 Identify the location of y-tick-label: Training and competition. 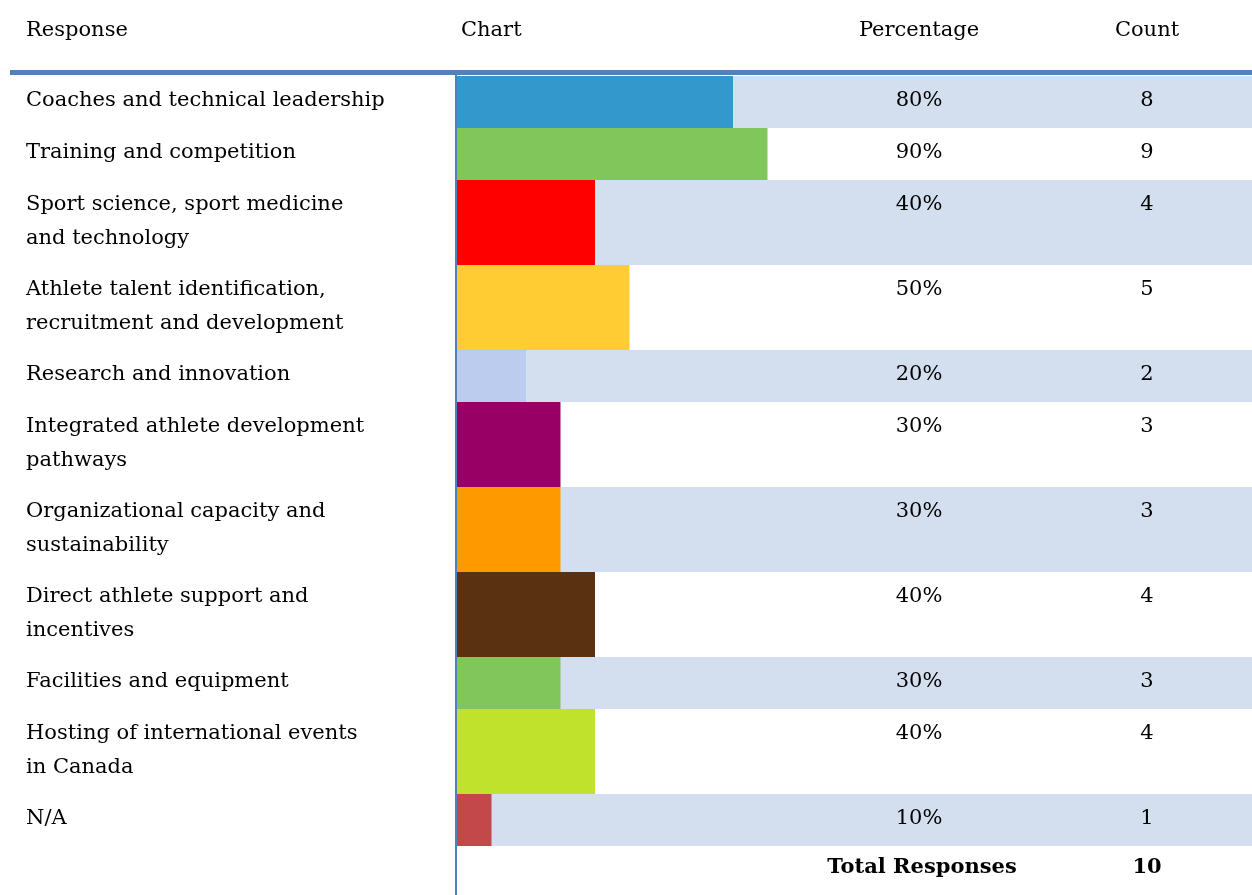
(161, 151).